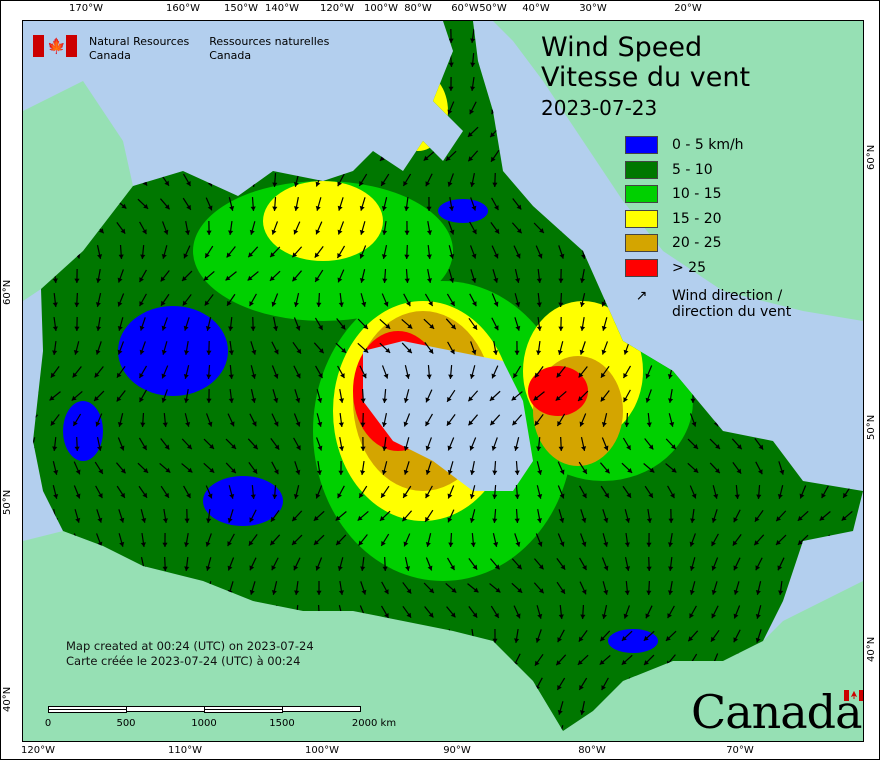 Image resolution: width=880 pixels, height=760 pixels. I want to click on lon-label: 120°W, so click(38, 750).